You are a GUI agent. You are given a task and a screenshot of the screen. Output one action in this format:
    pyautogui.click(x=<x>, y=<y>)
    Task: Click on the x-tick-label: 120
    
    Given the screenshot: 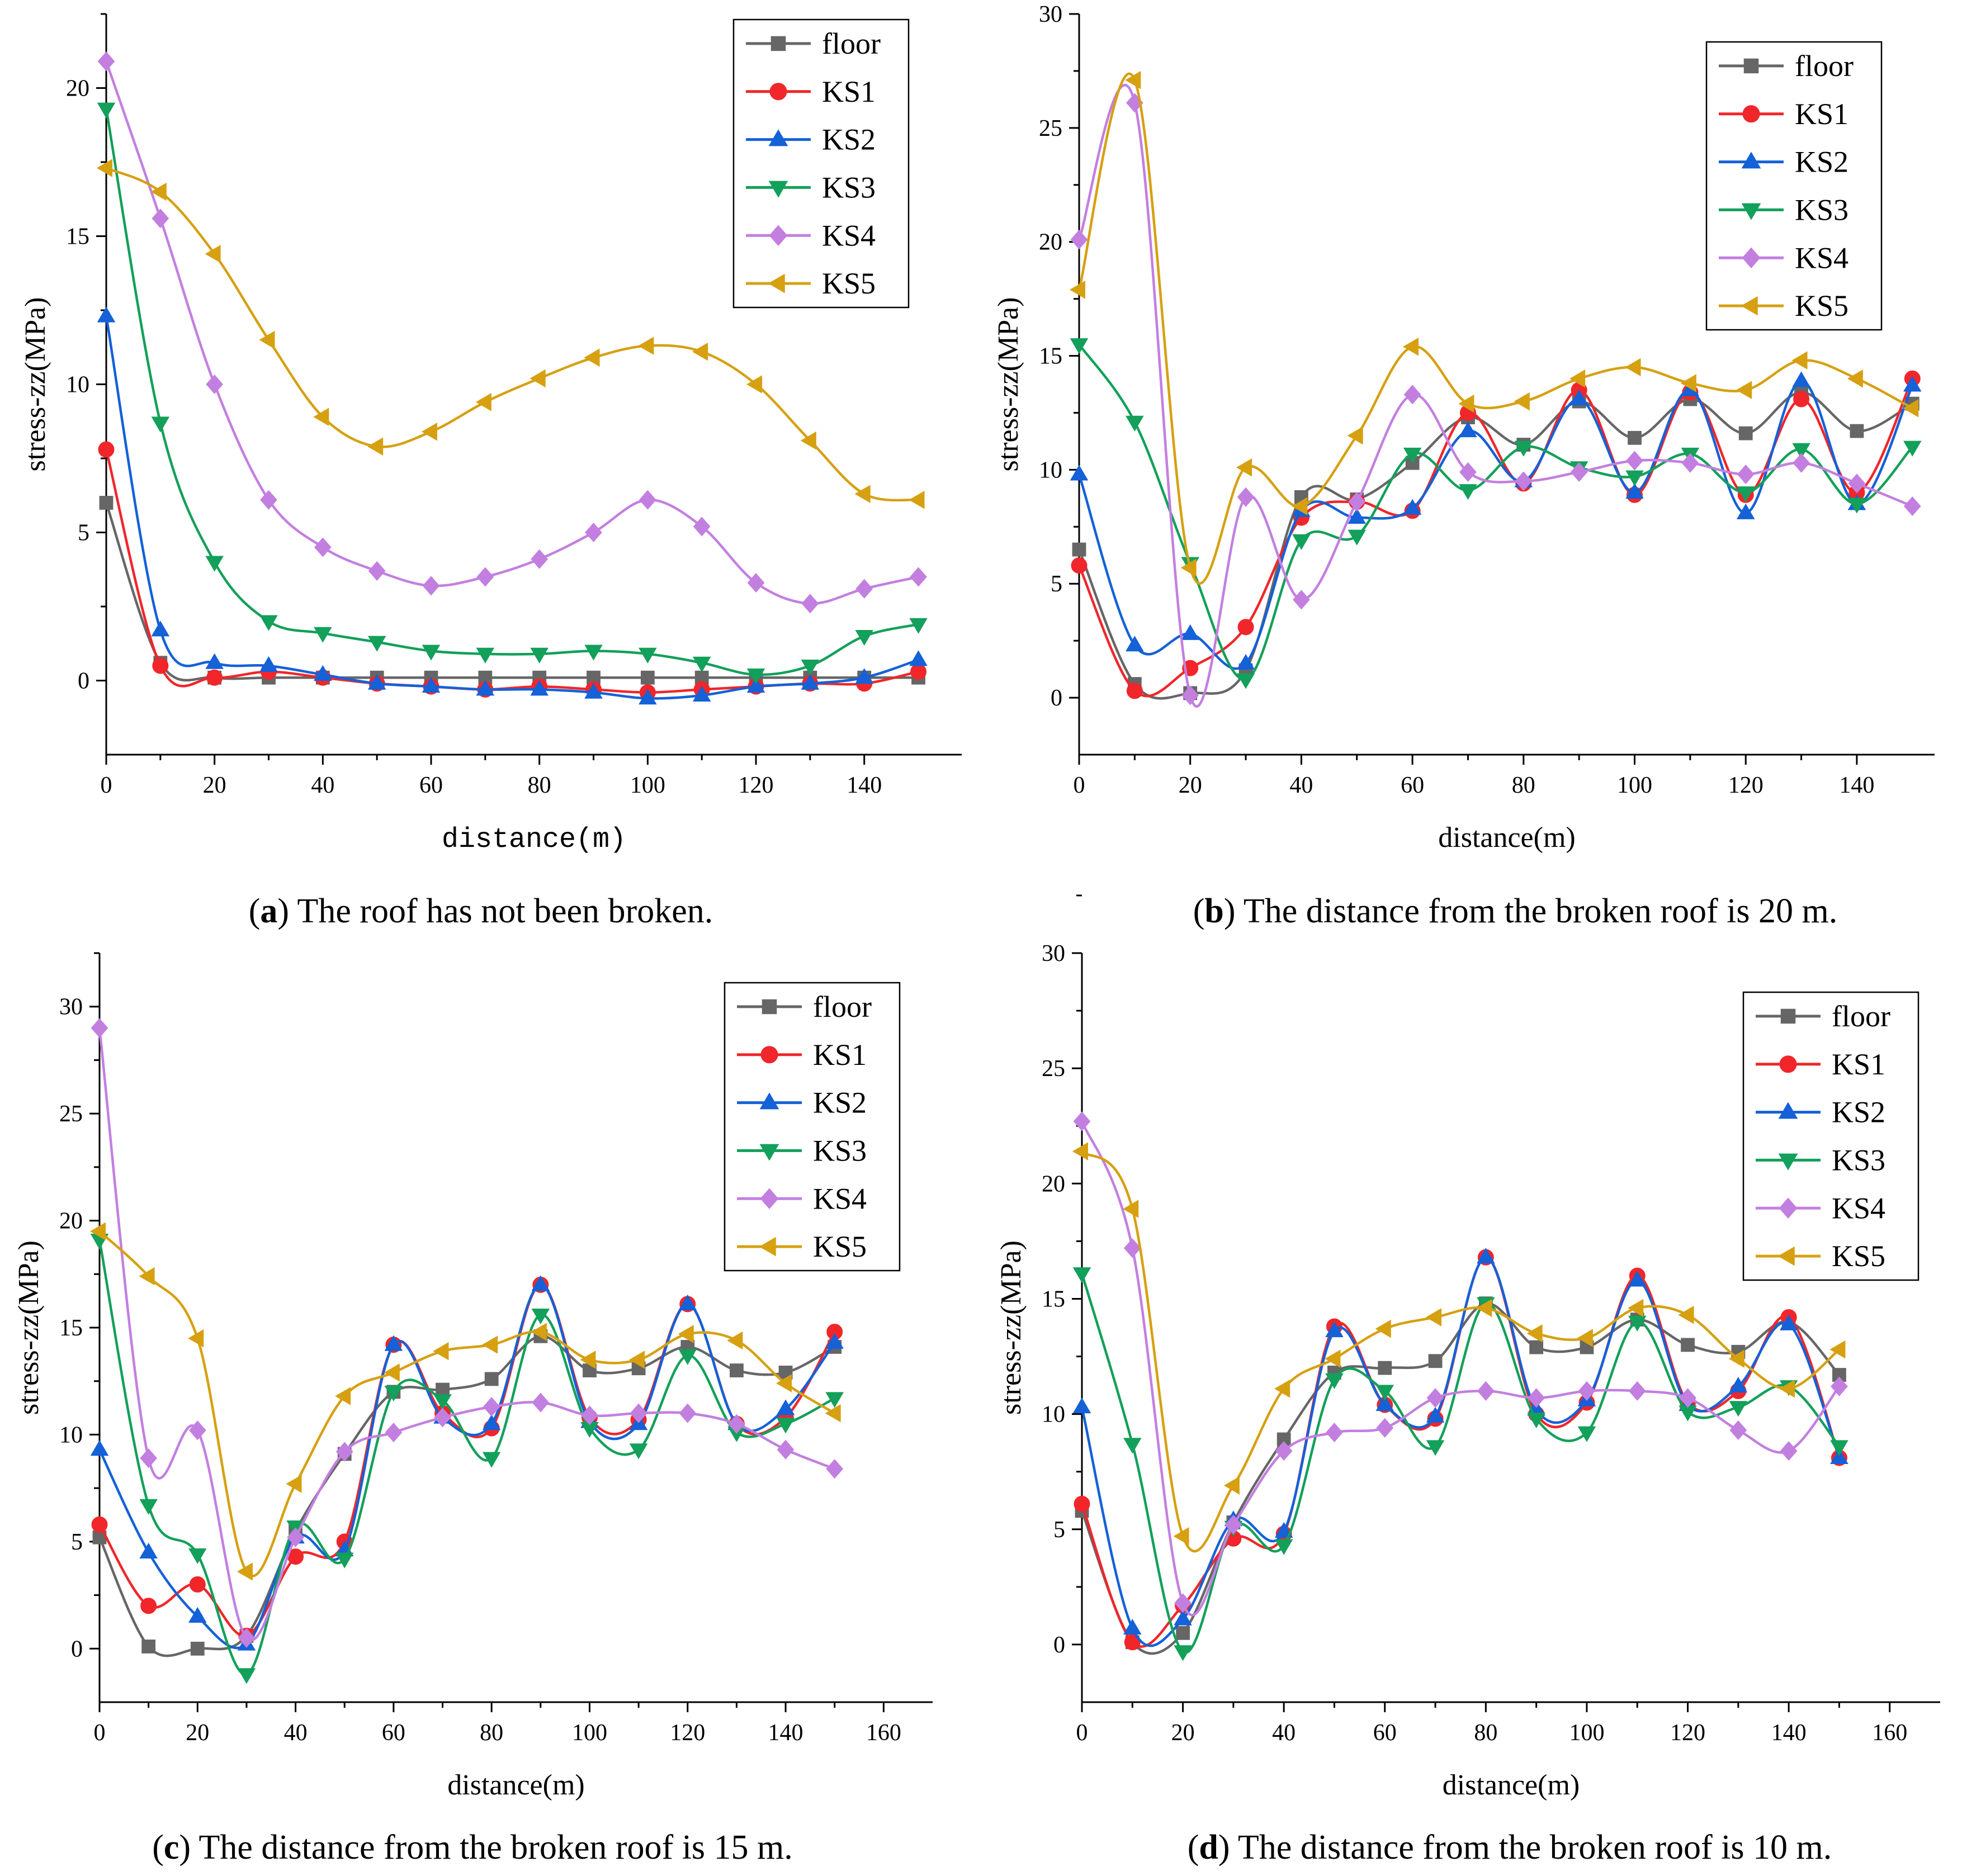 What is the action you would take?
    pyautogui.click(x=756, y=785)
    